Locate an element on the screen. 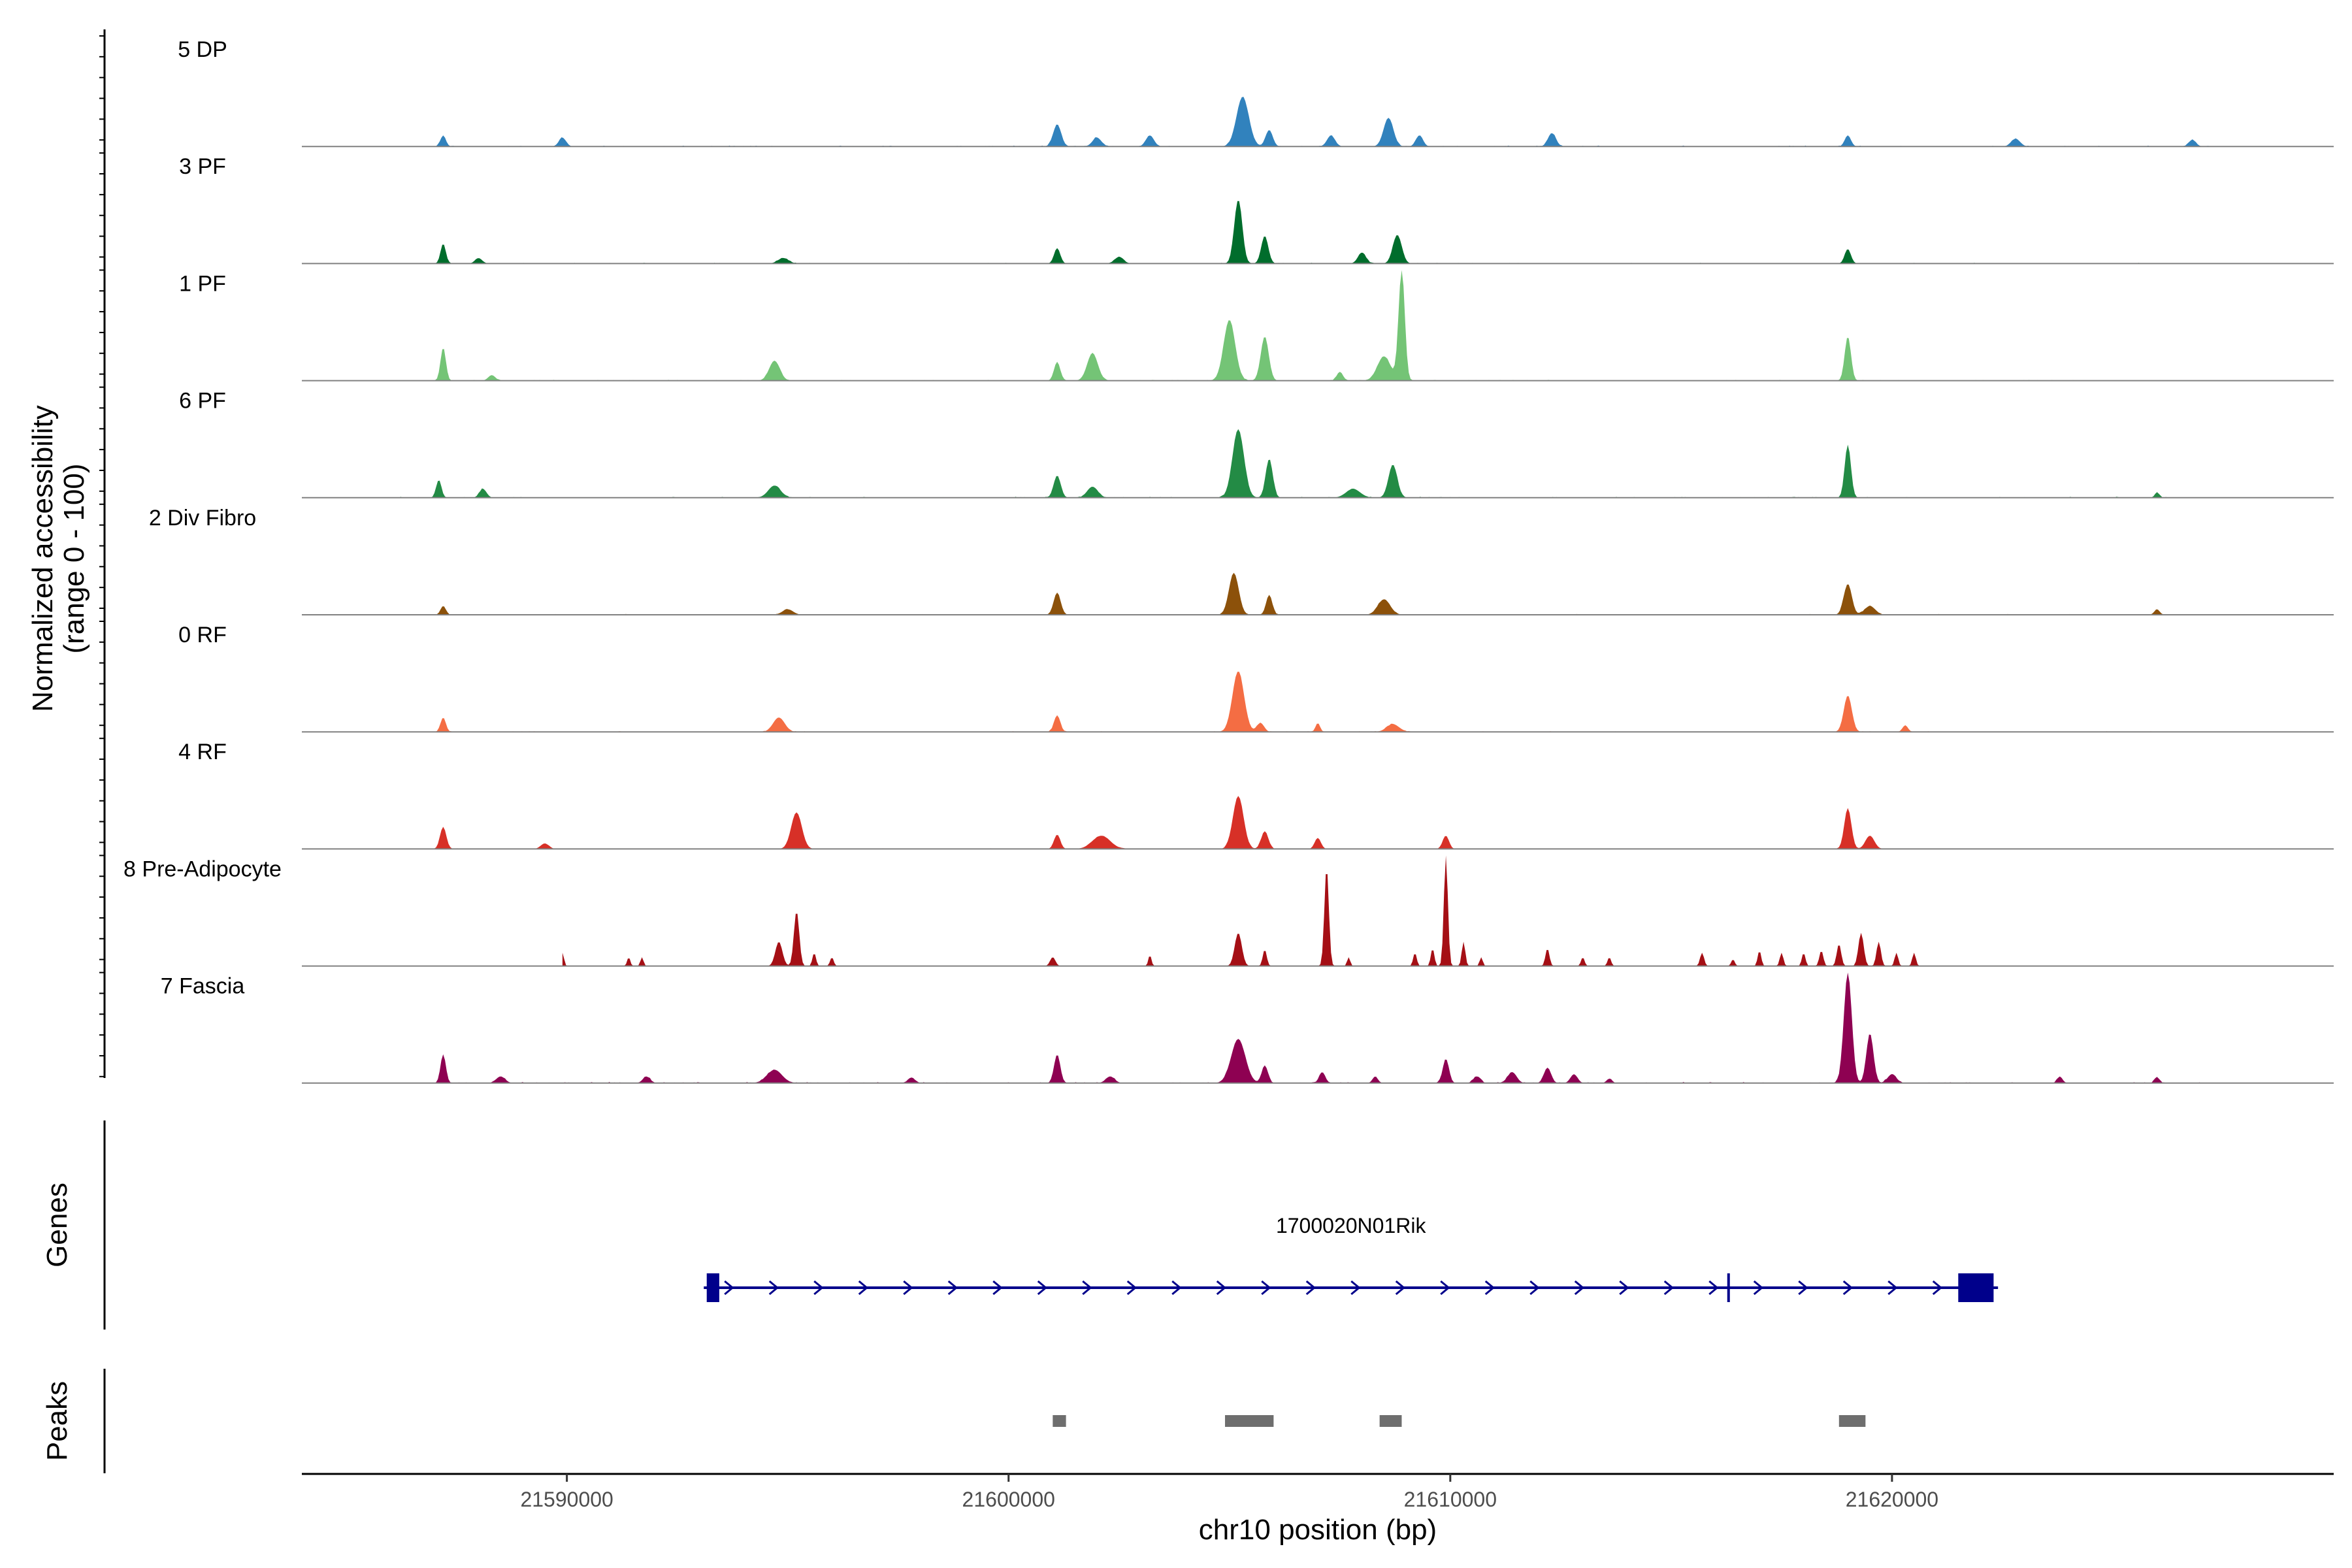 The image size is (2352, 1568). track-8-pre-adipocyte: 8 Pre-Adipocyte is located at coordinates (1228, 911).